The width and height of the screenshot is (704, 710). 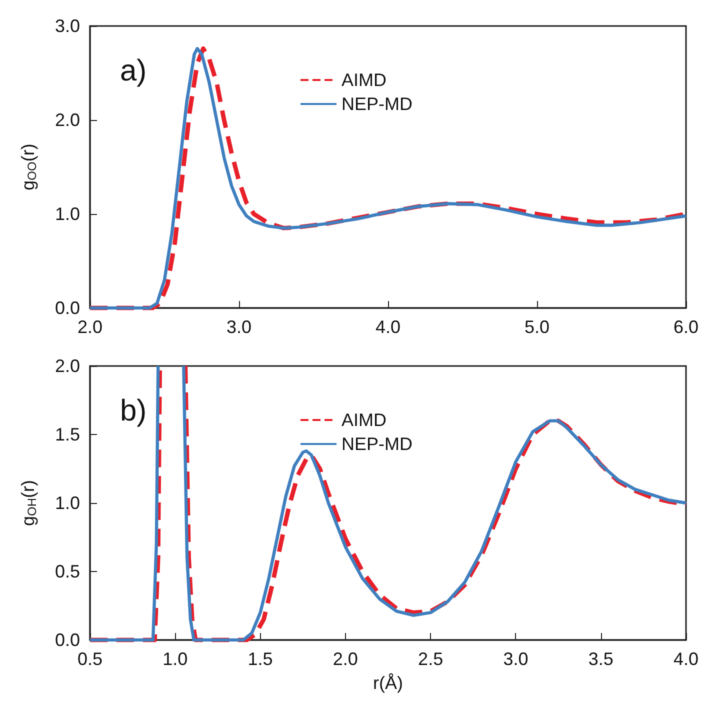 What do you see at coordinates (686, 327) in the screenshot?
I see `x-tick-label: 6.0` at bounding box center [686, 327].